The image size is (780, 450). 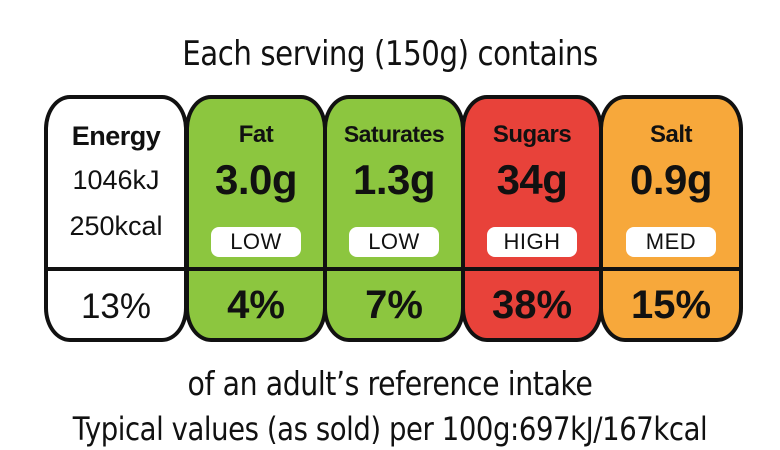 What do you see at coordinates (394, 134) in the screenshot?
I see `saturates-label: Saturates` at bounding box center [394, 134].